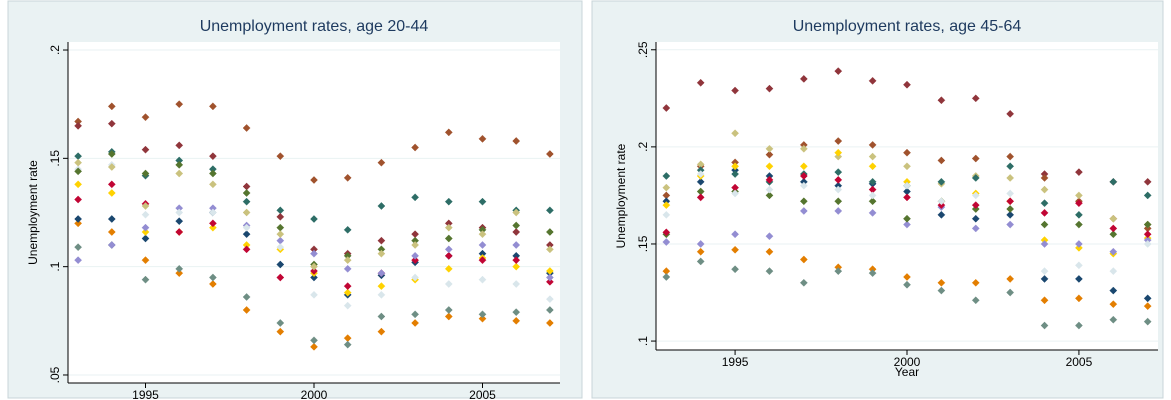 The width and height of the screenshot is (1171, 400). Describe the element at coordinates (643, 341) in the screenshot. I see `y-tick-label: .1` at that location.